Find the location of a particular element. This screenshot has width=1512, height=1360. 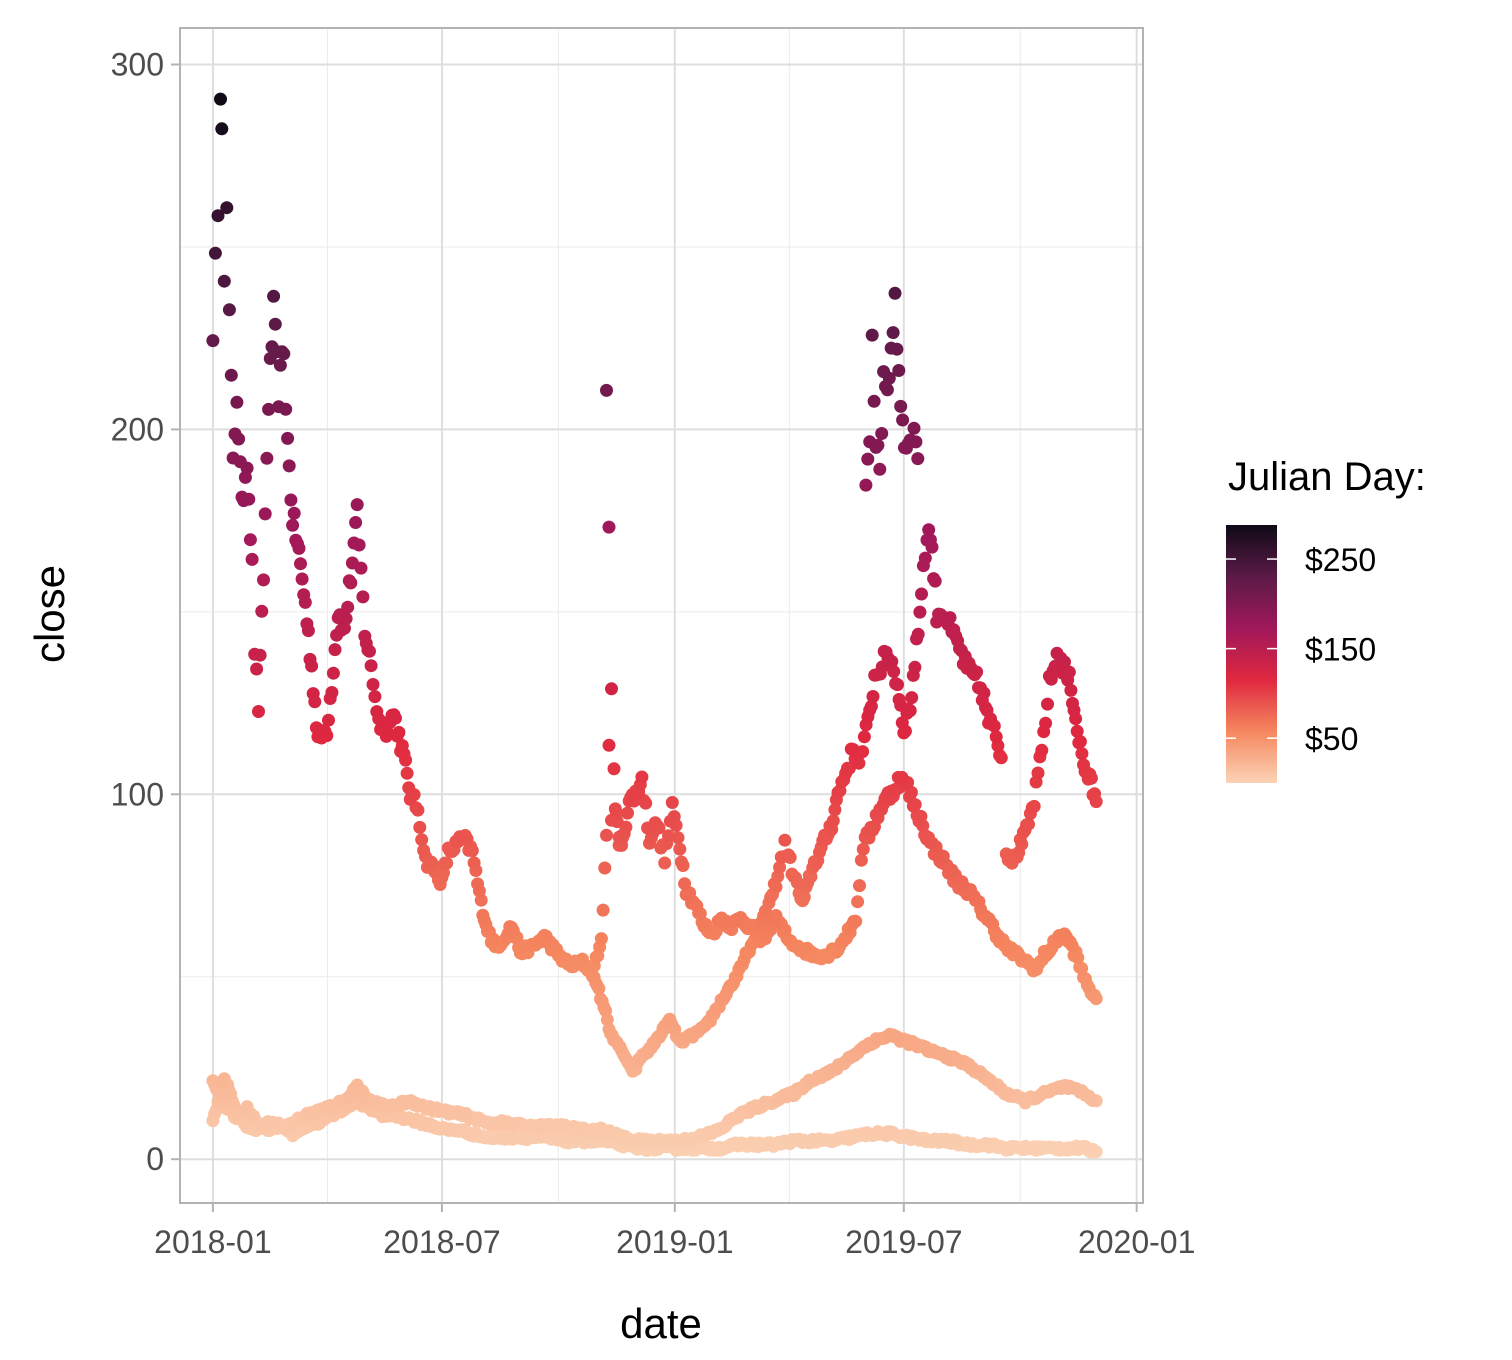

y-tick-label: 200 is located at coordinates (137, 429).